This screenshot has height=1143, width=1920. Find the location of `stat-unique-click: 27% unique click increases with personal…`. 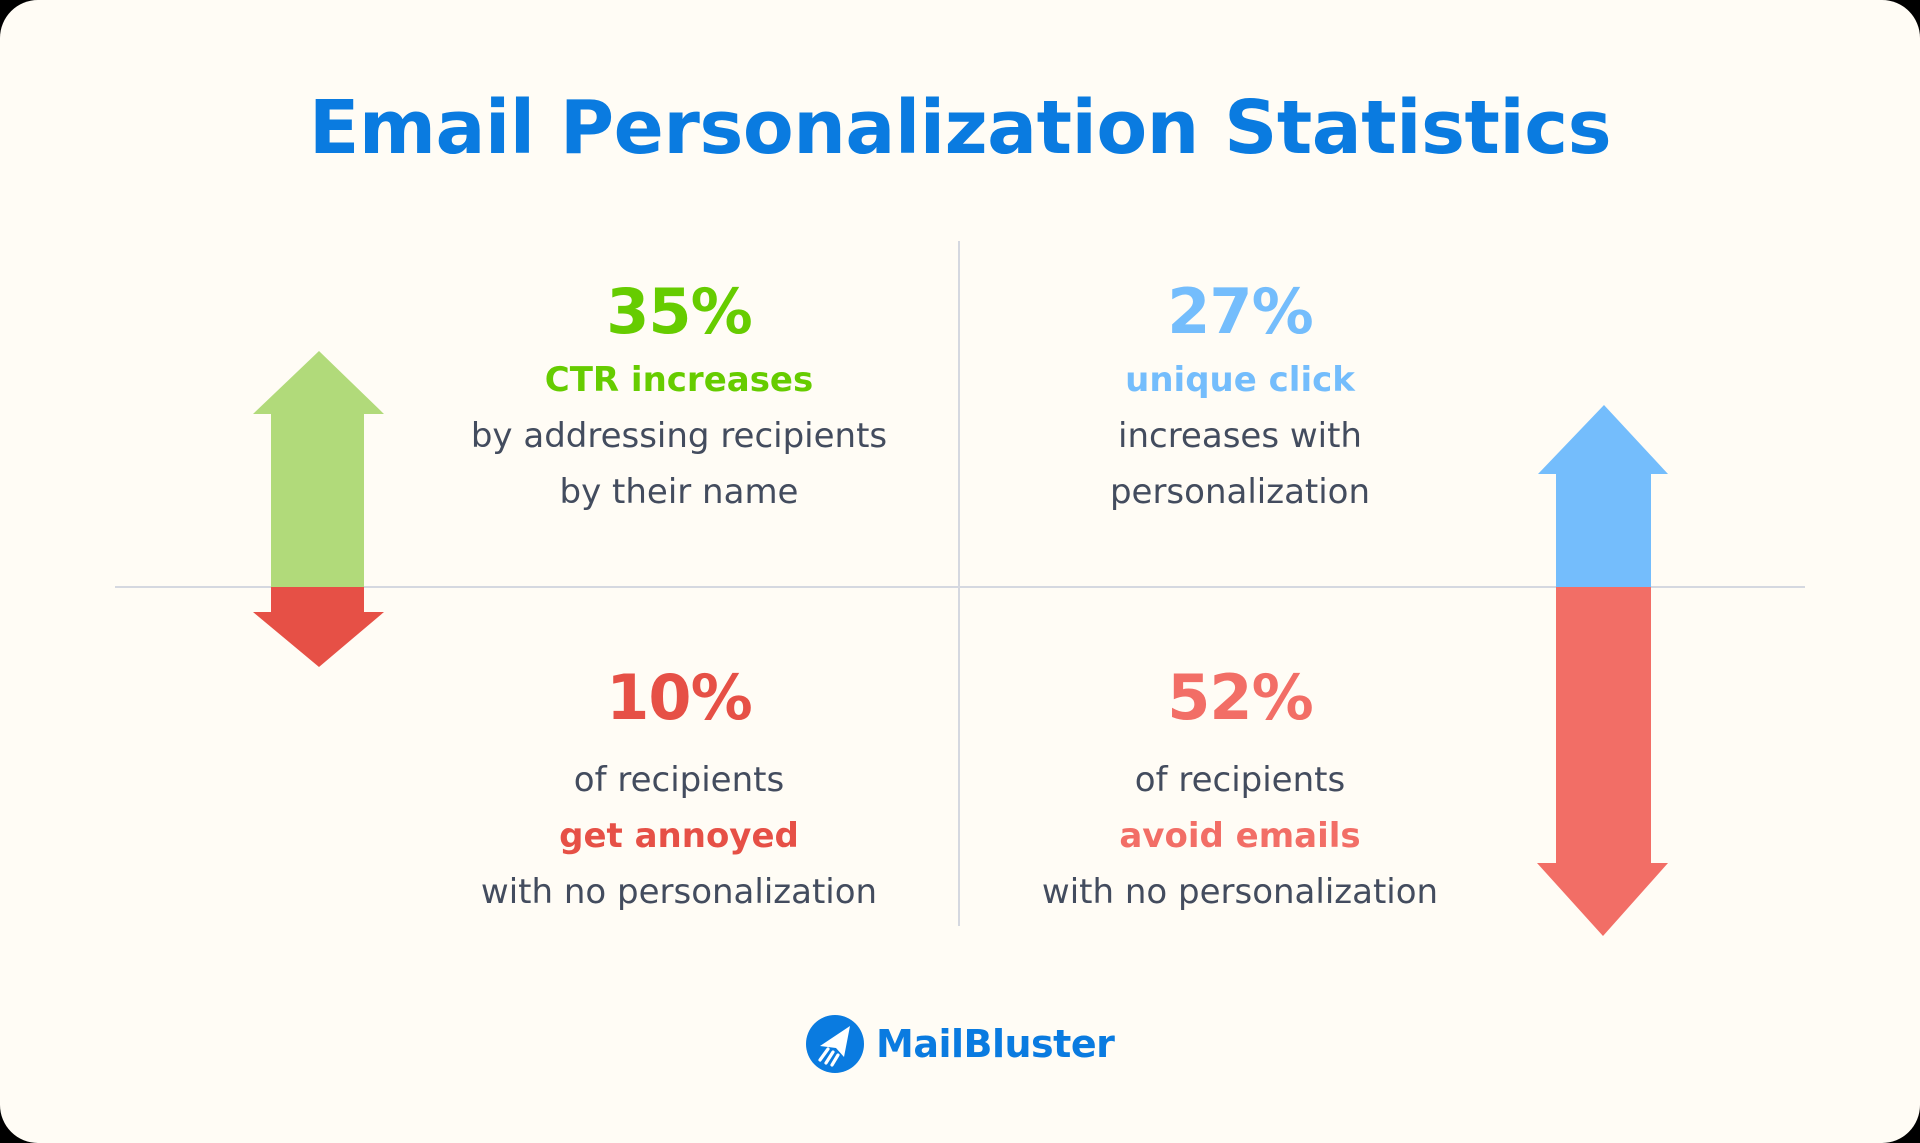

stat-unique-click: 27% unique click increases with personal… is located at coordinates (1240, 396).